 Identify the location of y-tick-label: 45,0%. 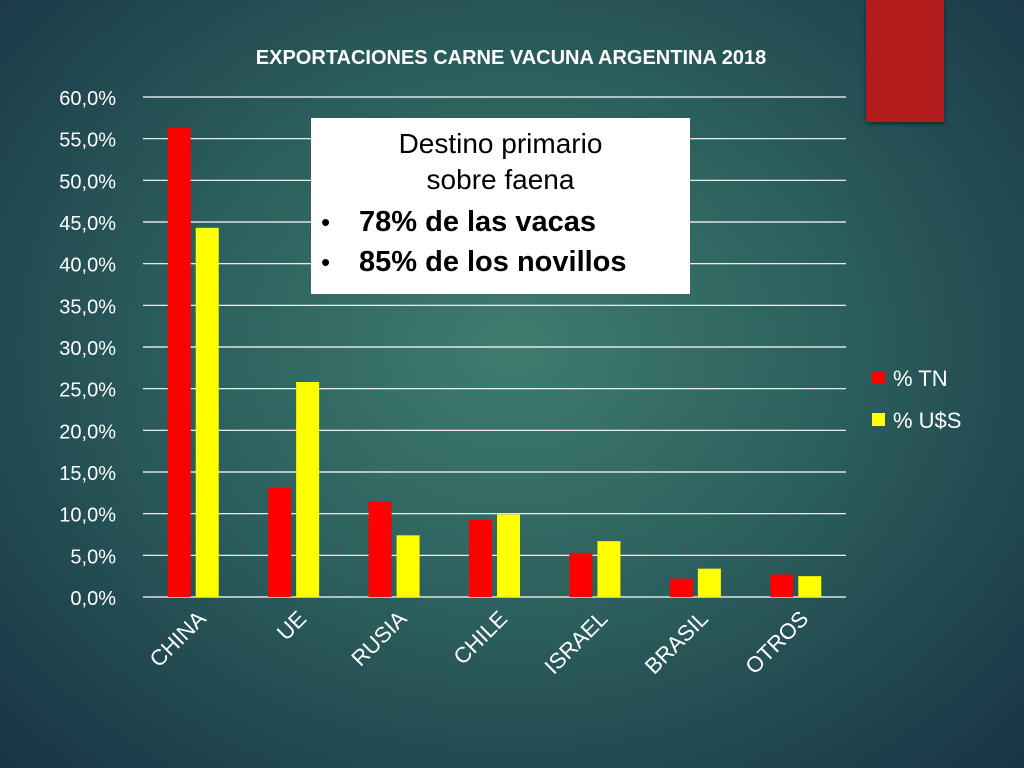
(87, 224).